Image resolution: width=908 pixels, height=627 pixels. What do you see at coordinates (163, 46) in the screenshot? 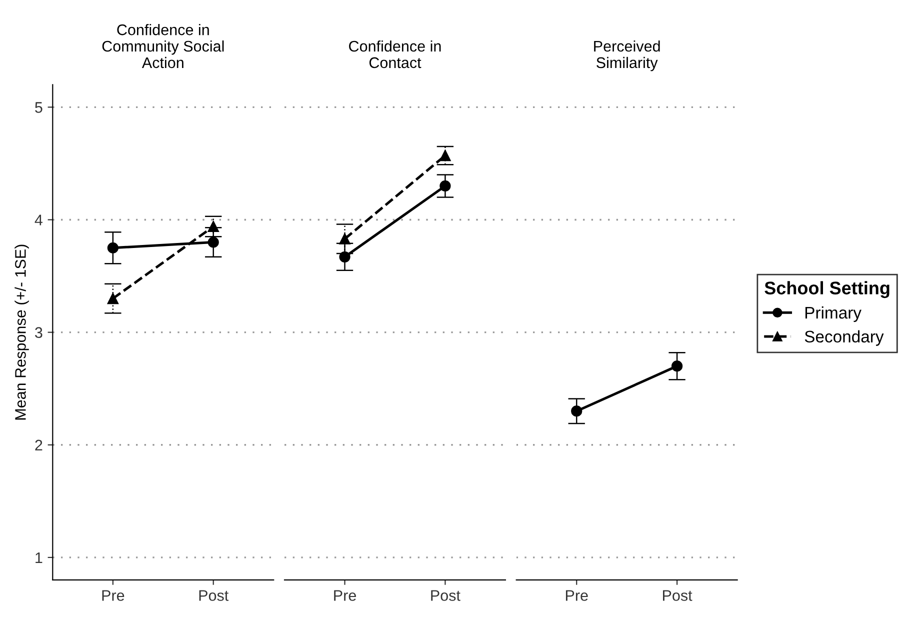
I see `chart-title: Confidence in Community Social Action` at bounding box center [163, 46].